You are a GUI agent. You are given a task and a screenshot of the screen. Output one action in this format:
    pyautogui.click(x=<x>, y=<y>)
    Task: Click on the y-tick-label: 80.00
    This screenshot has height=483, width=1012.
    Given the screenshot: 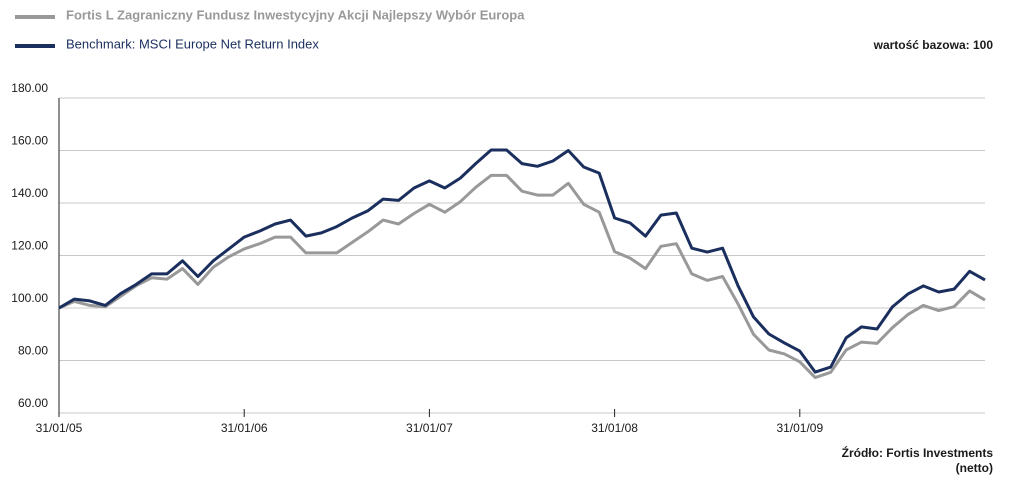 What is the action you would take?
    pyautogui.click(x=33, y=351)
    